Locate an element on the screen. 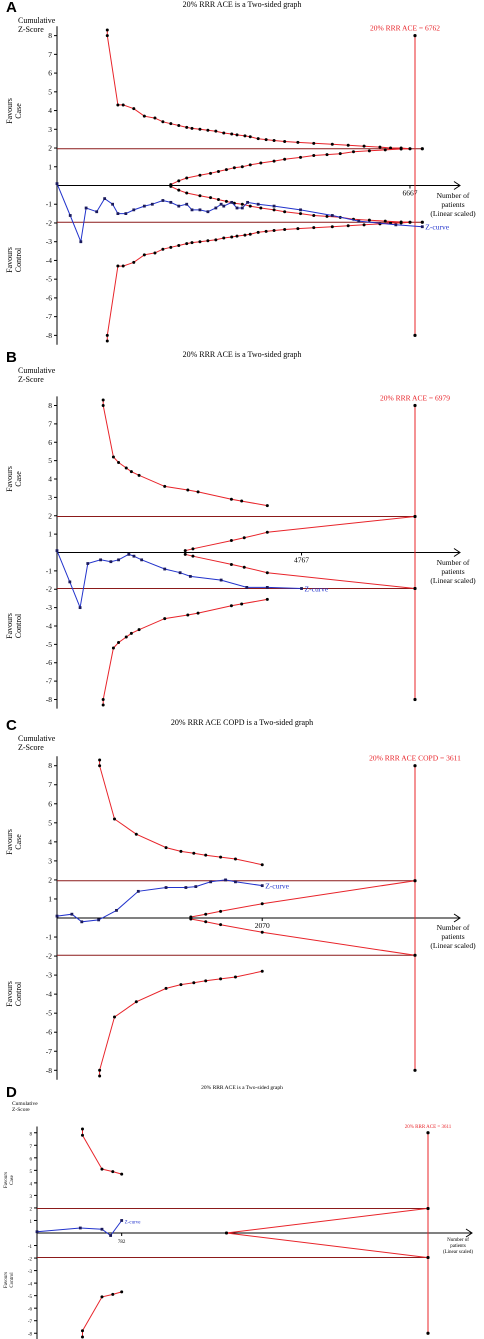  favours-control-line: Favours is located at coordinates (9, 626).